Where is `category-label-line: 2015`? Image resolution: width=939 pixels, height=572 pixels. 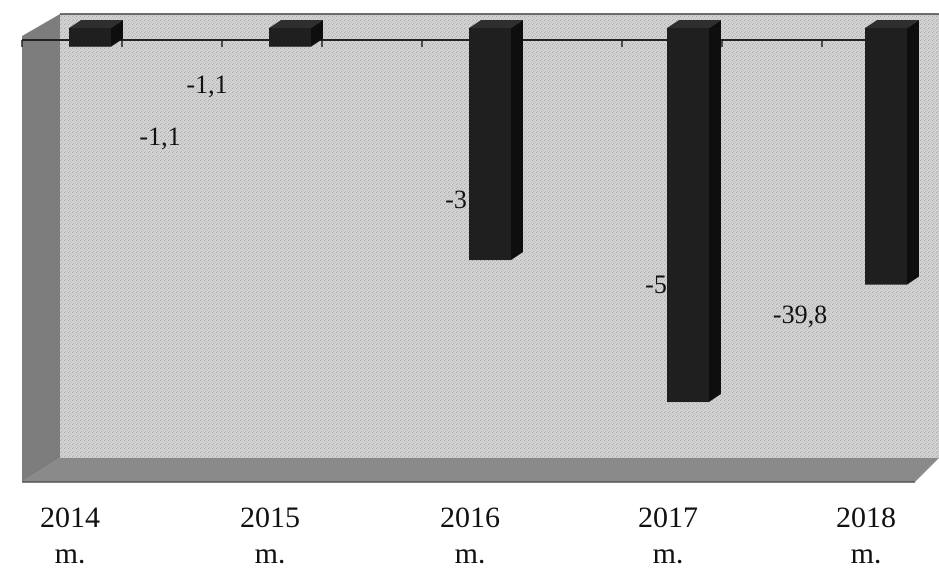 category-label-line: 2015 is located at coordinates (270, 517).